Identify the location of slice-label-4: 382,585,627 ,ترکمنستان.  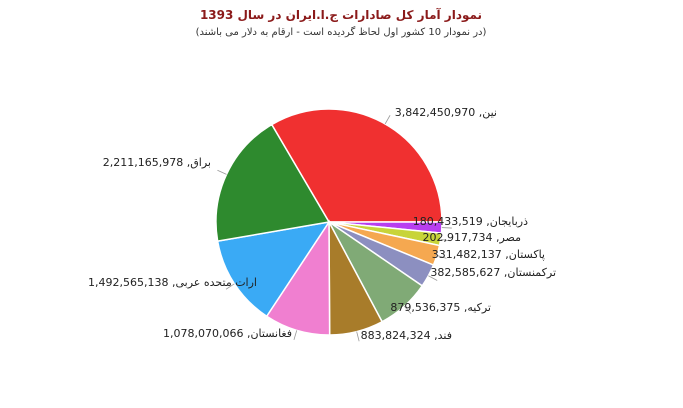
(493, 272).